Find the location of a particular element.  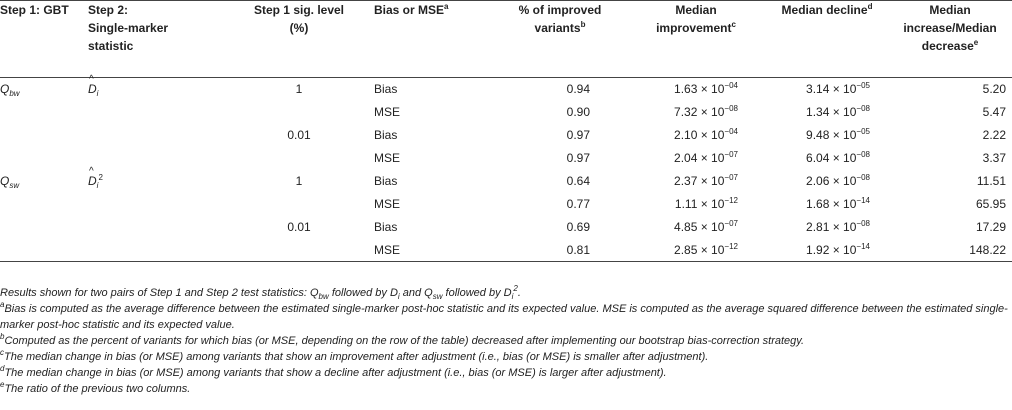

header-sig-level: Step 1 sig. level (%) is located at coordinates (299, 19).